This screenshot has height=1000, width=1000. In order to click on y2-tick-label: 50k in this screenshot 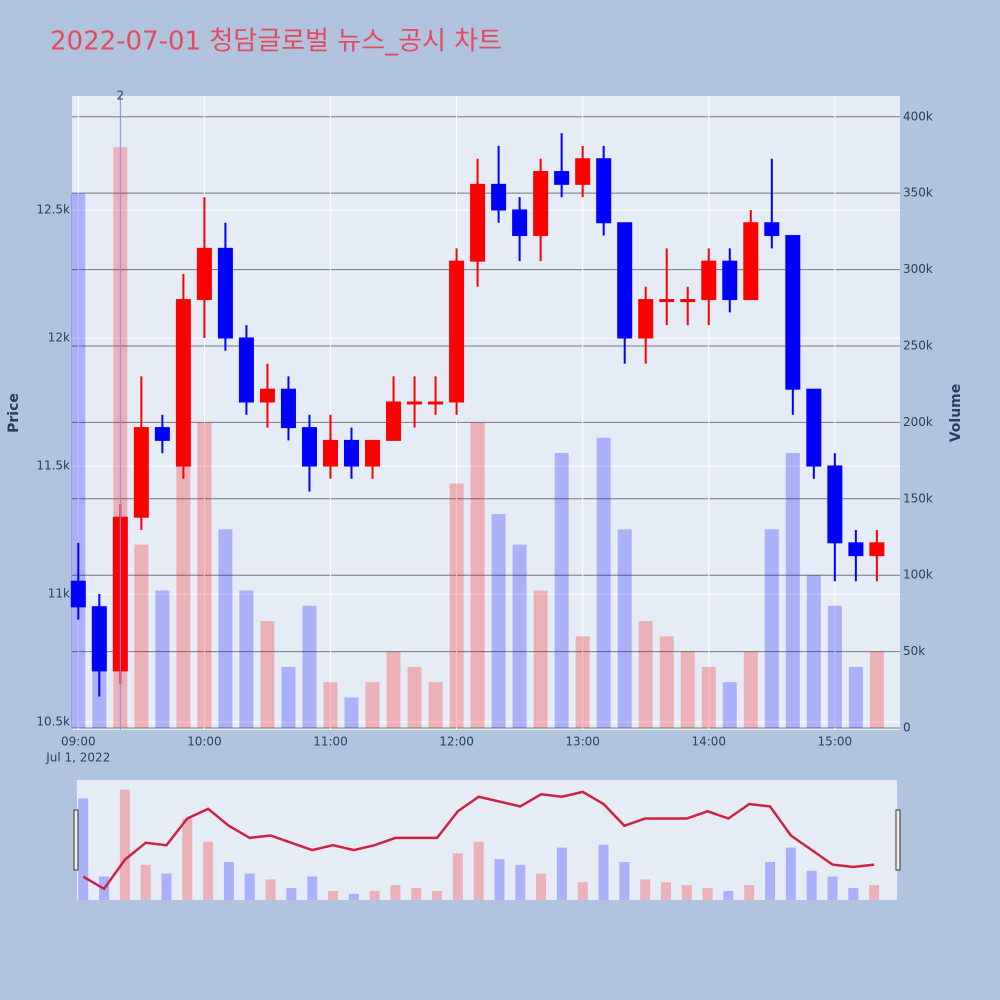, I will do `click(914, 651)`.